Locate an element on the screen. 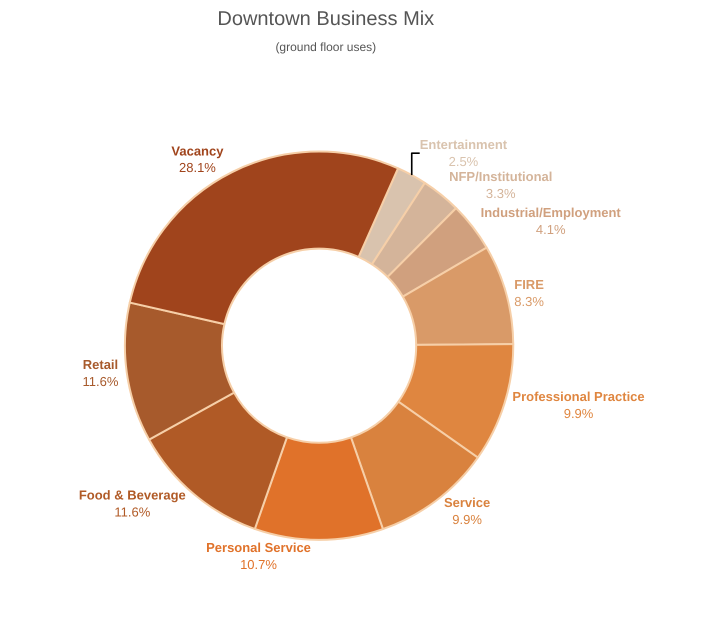 The image size is (724, 621). slice-label: Industrial/Employment is located at coordinates (551, 212).